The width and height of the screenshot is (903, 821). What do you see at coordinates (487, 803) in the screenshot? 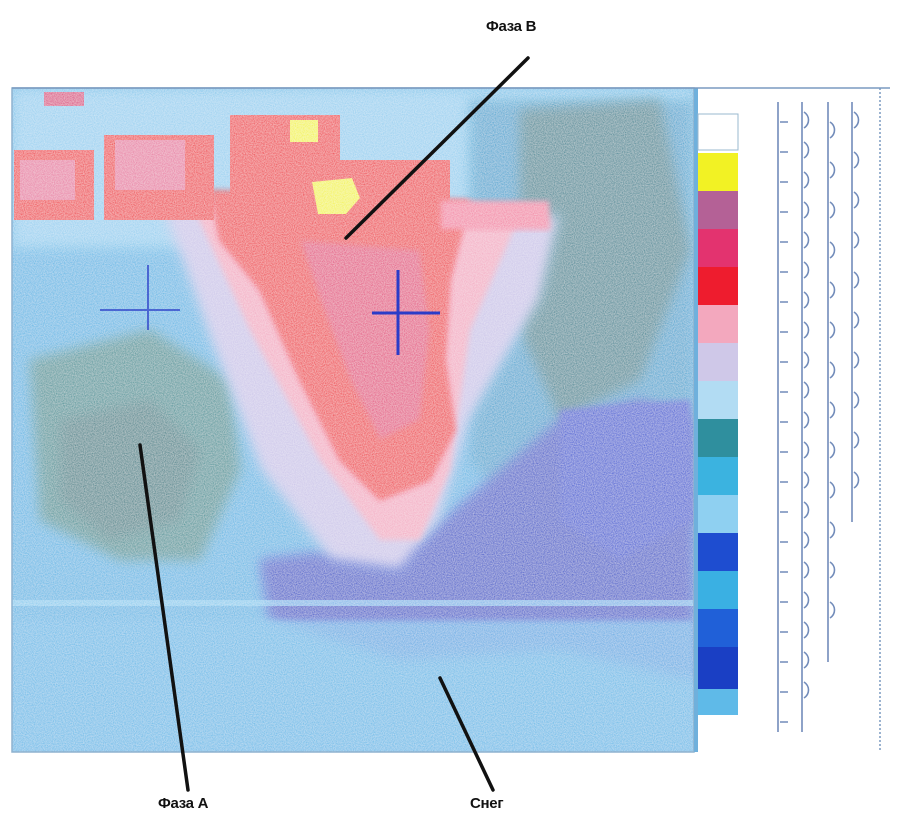
I see `label-snow: Снег` at bounding box center [487, 803].